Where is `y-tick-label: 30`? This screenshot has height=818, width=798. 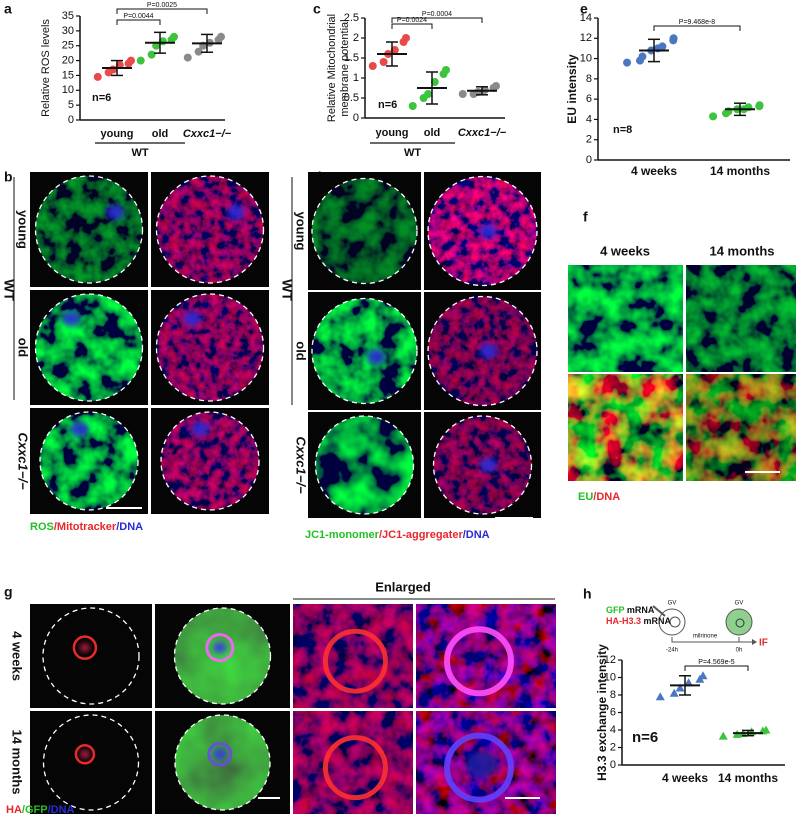 y-tick-label: 30 is located at coordinates (68, 31).